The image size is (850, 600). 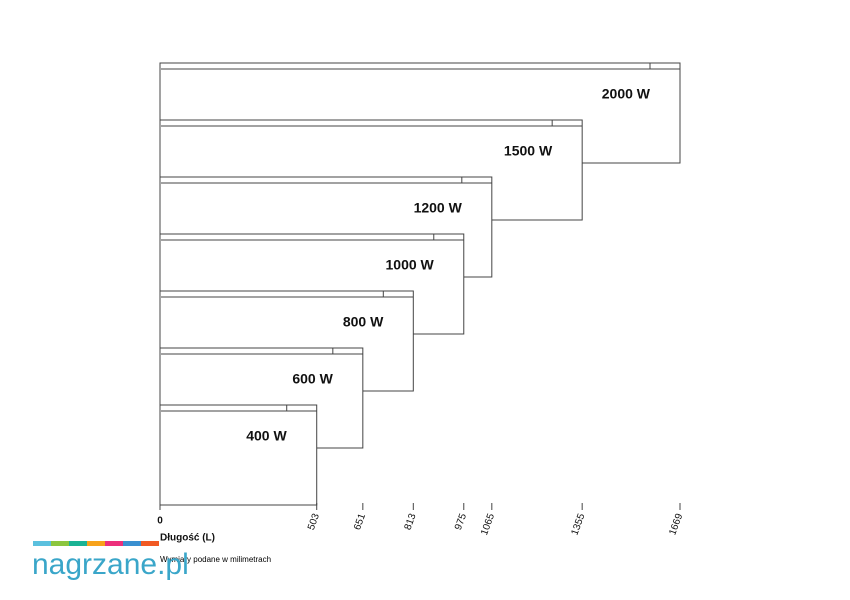 What do you see at coordinates (626, 94) in the screenshot?
I see `power-label: 2000 W` at bounding box center [626, 94].